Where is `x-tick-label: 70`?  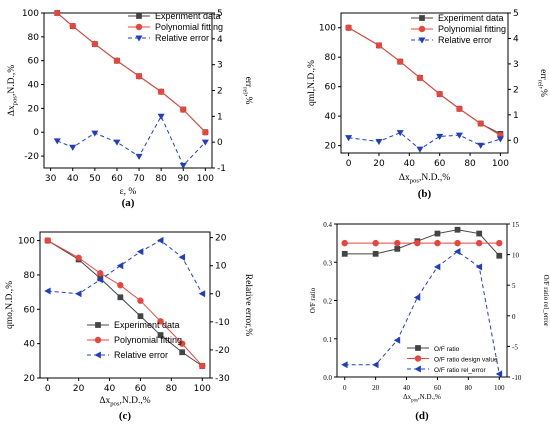
x-tick-label: 70 is located at coordinates (139, 179).